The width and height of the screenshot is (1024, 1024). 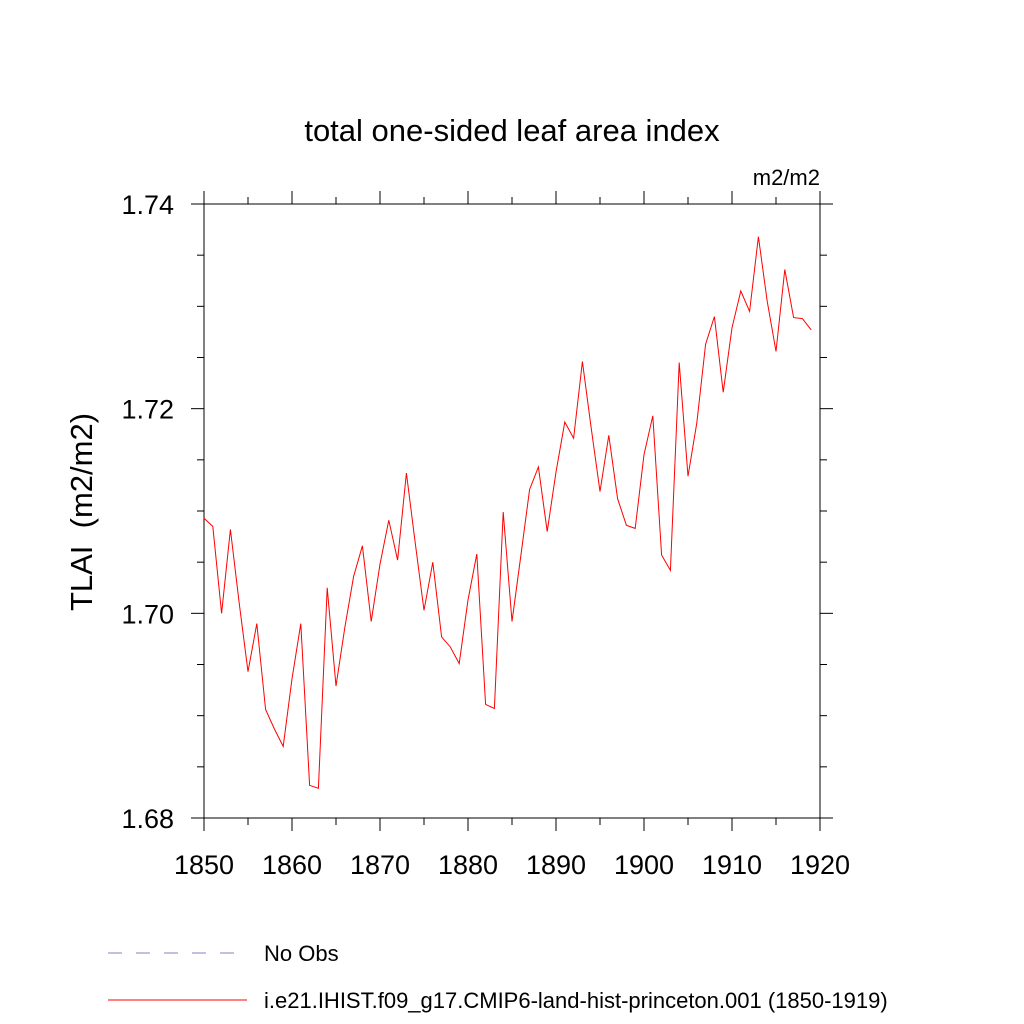 What do you see at coordinates (732, 865) in the screenshot?
I see `x-tick-label: 1910` at bounding box center [732, 865].